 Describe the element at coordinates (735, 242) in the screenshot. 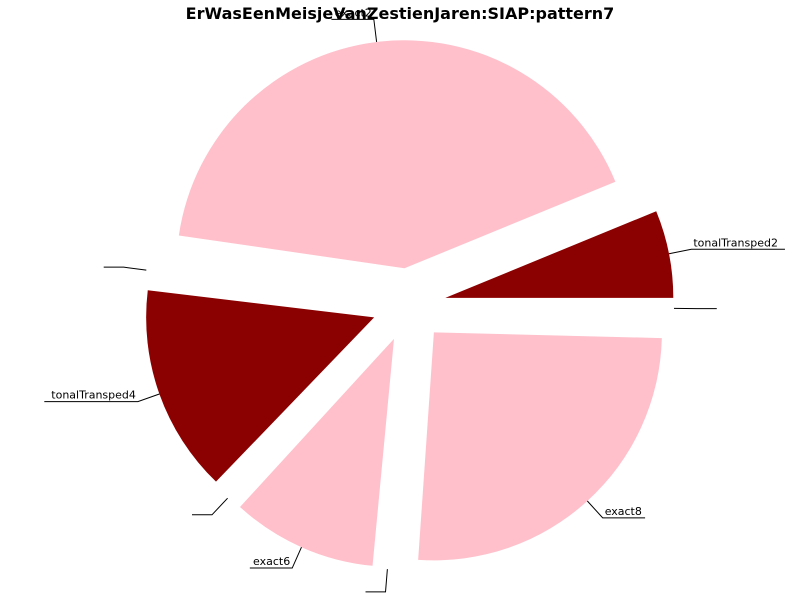

I see `slice-label: tonalTransped2` at that location.